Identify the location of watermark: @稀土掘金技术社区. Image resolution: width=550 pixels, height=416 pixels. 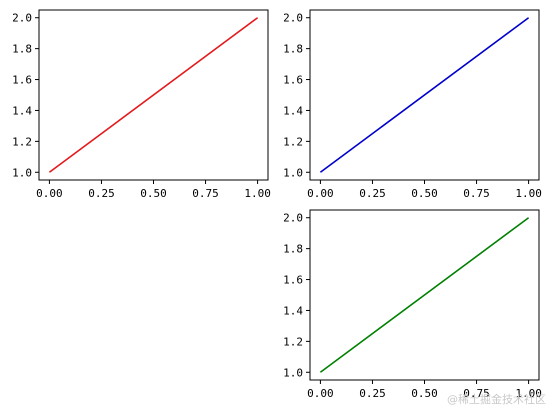
(496, 399).